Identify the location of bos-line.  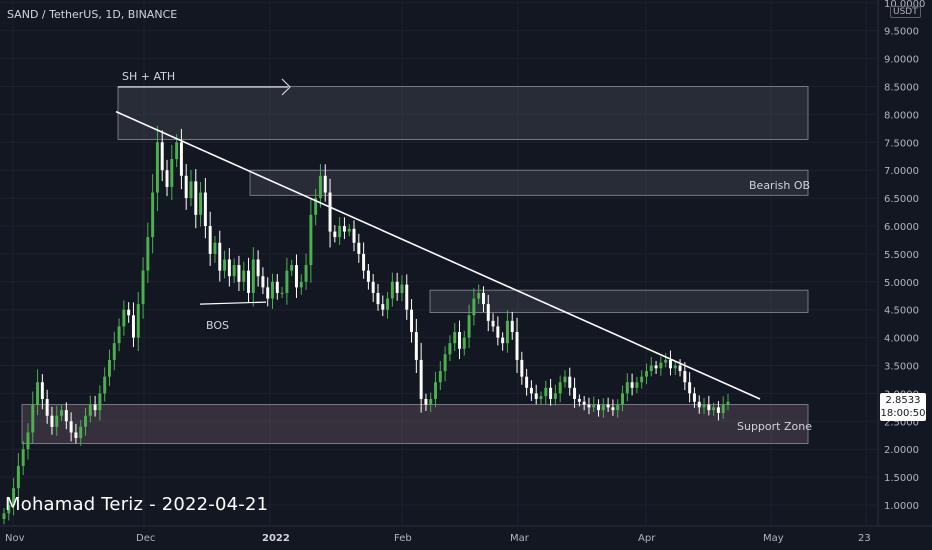
(233, 303).